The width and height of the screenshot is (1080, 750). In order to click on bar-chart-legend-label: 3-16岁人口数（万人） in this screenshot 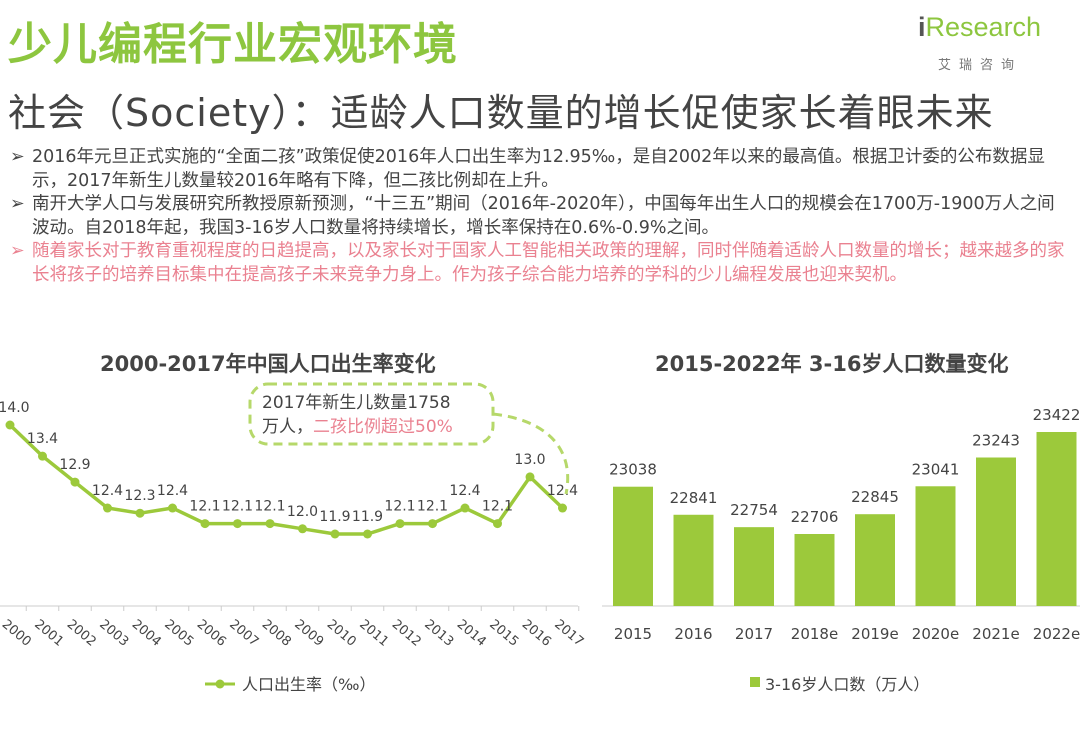, I will do `click(847, 684)`.